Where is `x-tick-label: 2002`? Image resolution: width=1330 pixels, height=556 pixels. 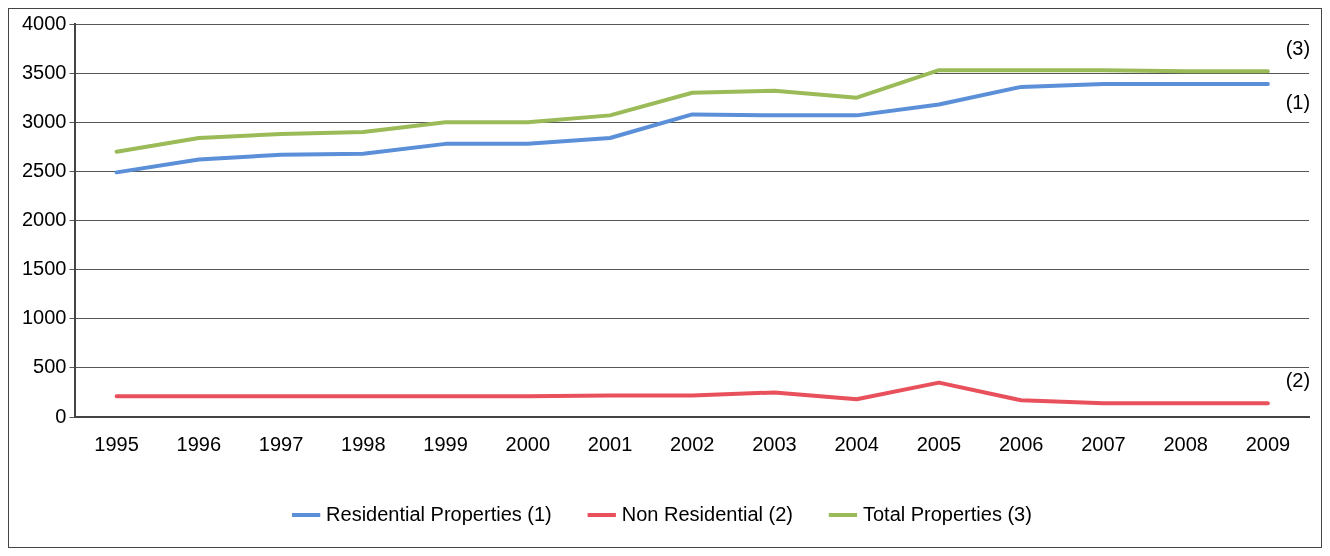 x-tick-label: 2002 is located at coordinates (692, 443).